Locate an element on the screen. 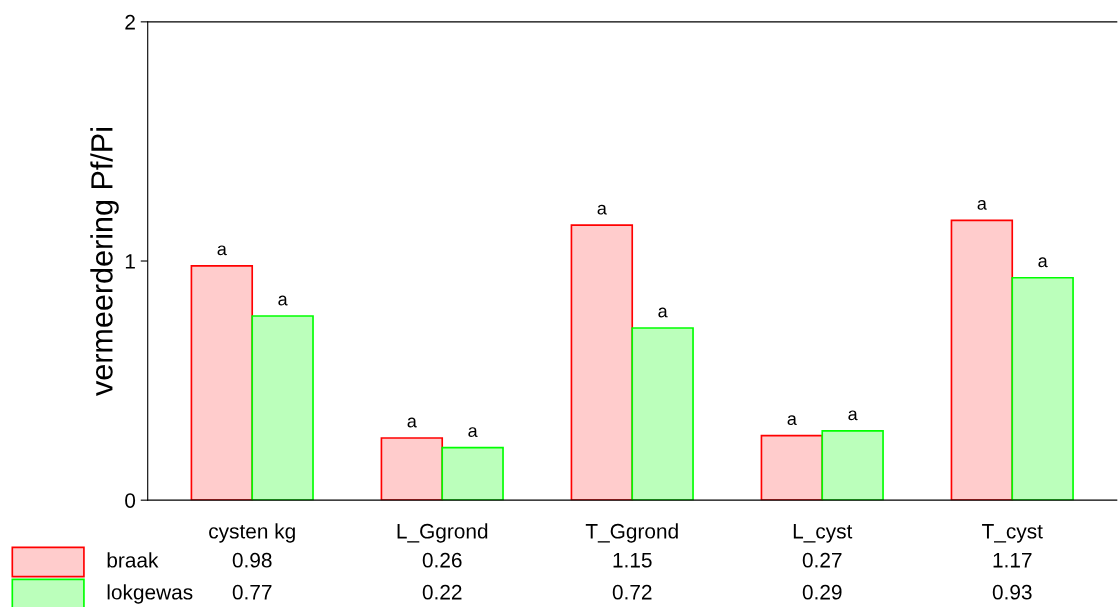 Image resolution: width=1119 pixels, height=607 pixels. data-label: 0.27 is located at coordinates (822, 560).